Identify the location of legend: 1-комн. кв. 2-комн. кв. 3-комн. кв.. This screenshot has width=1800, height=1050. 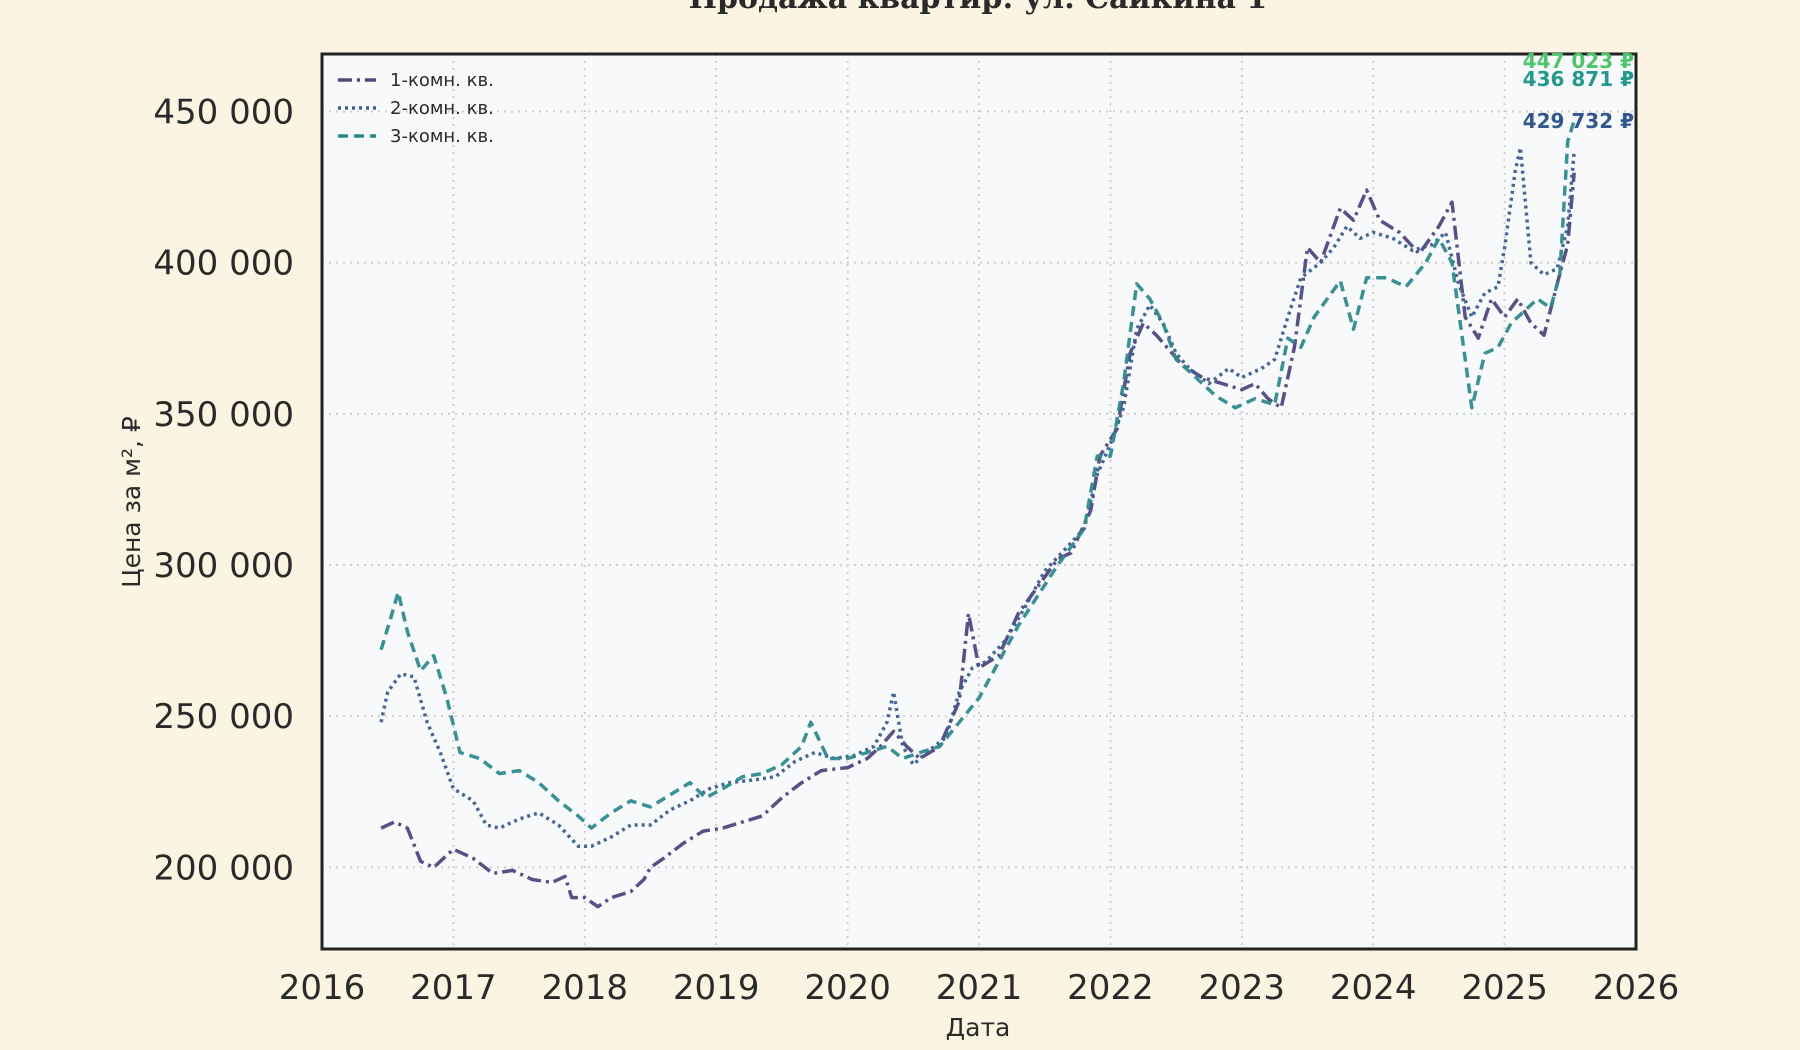
(416, 108).